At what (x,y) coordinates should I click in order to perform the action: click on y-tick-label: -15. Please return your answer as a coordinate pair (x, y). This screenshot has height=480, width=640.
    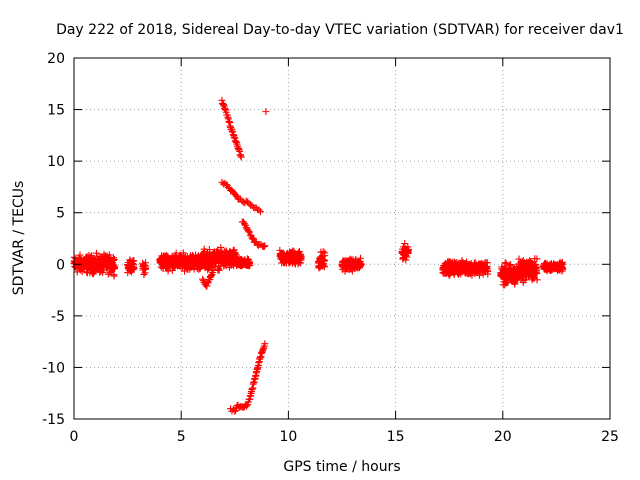
    Looking at the image, I should click on (53, 420).